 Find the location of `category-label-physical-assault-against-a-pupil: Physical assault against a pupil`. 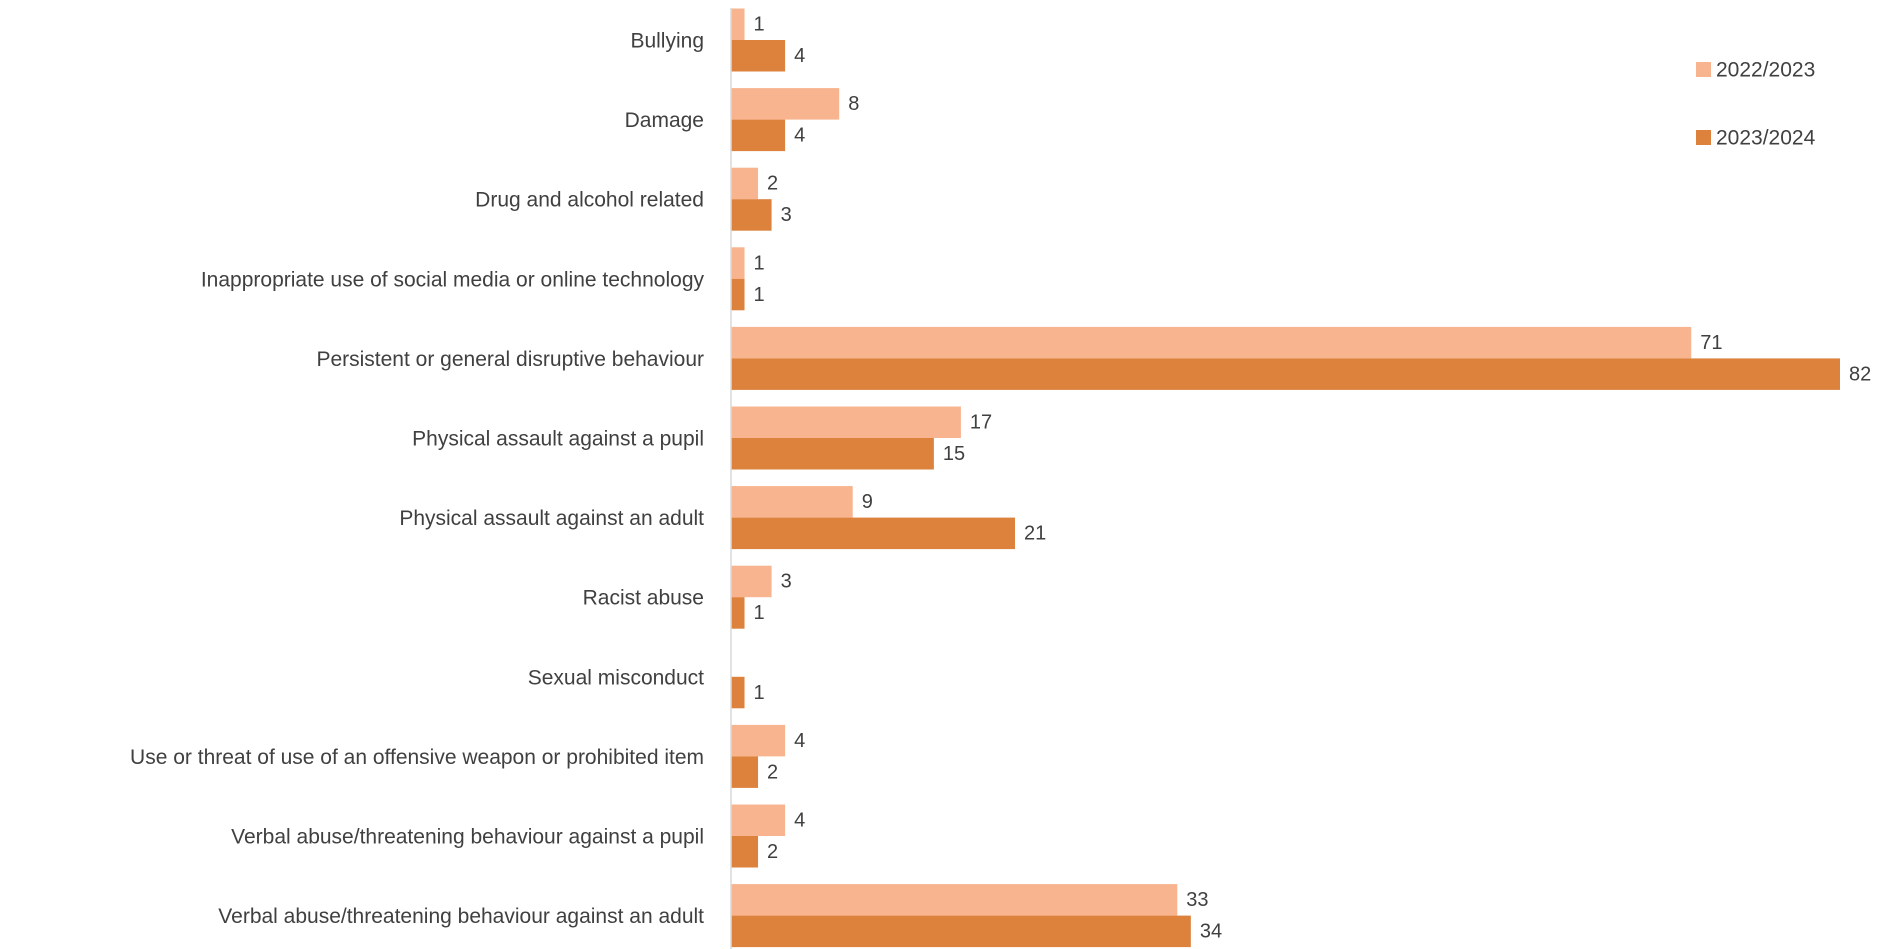

category-label-physical-assault-against-a-pupil: Physical assault against a pupil is located at coordinates (558, 439).